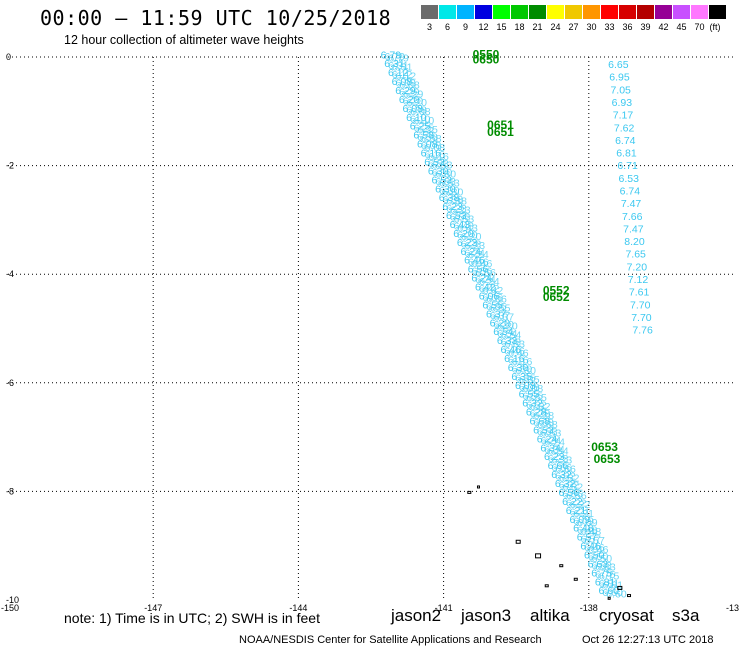 The image size is (740, 650). Describe the element at coordinates (601, 573) in the screenshot. I see `track-value-label: 6.75` at that location.